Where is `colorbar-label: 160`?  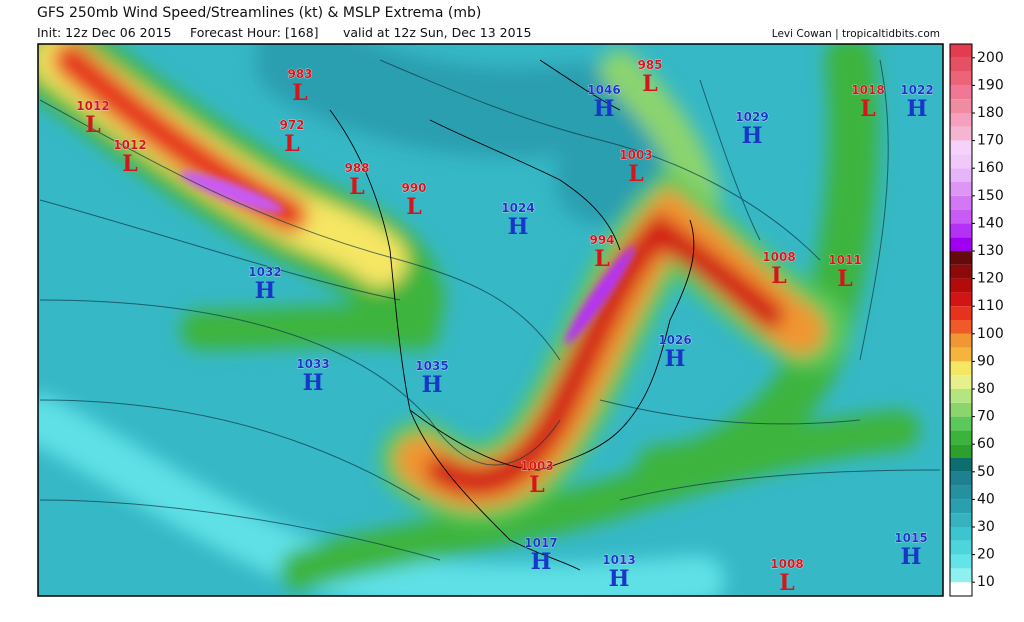 colorbar-label: 160 is located at coordinates (990, 168).